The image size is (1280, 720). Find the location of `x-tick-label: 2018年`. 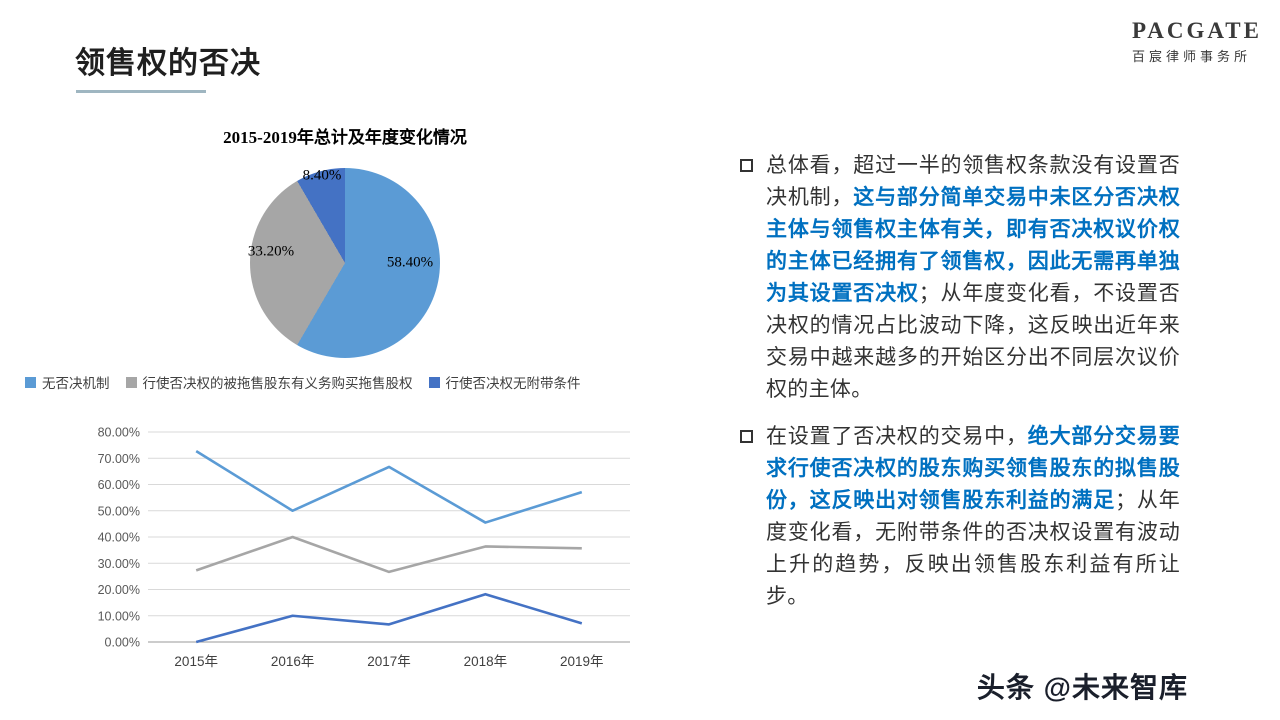

x-tick-label: 2018年 is located at coordinates (486, 661).